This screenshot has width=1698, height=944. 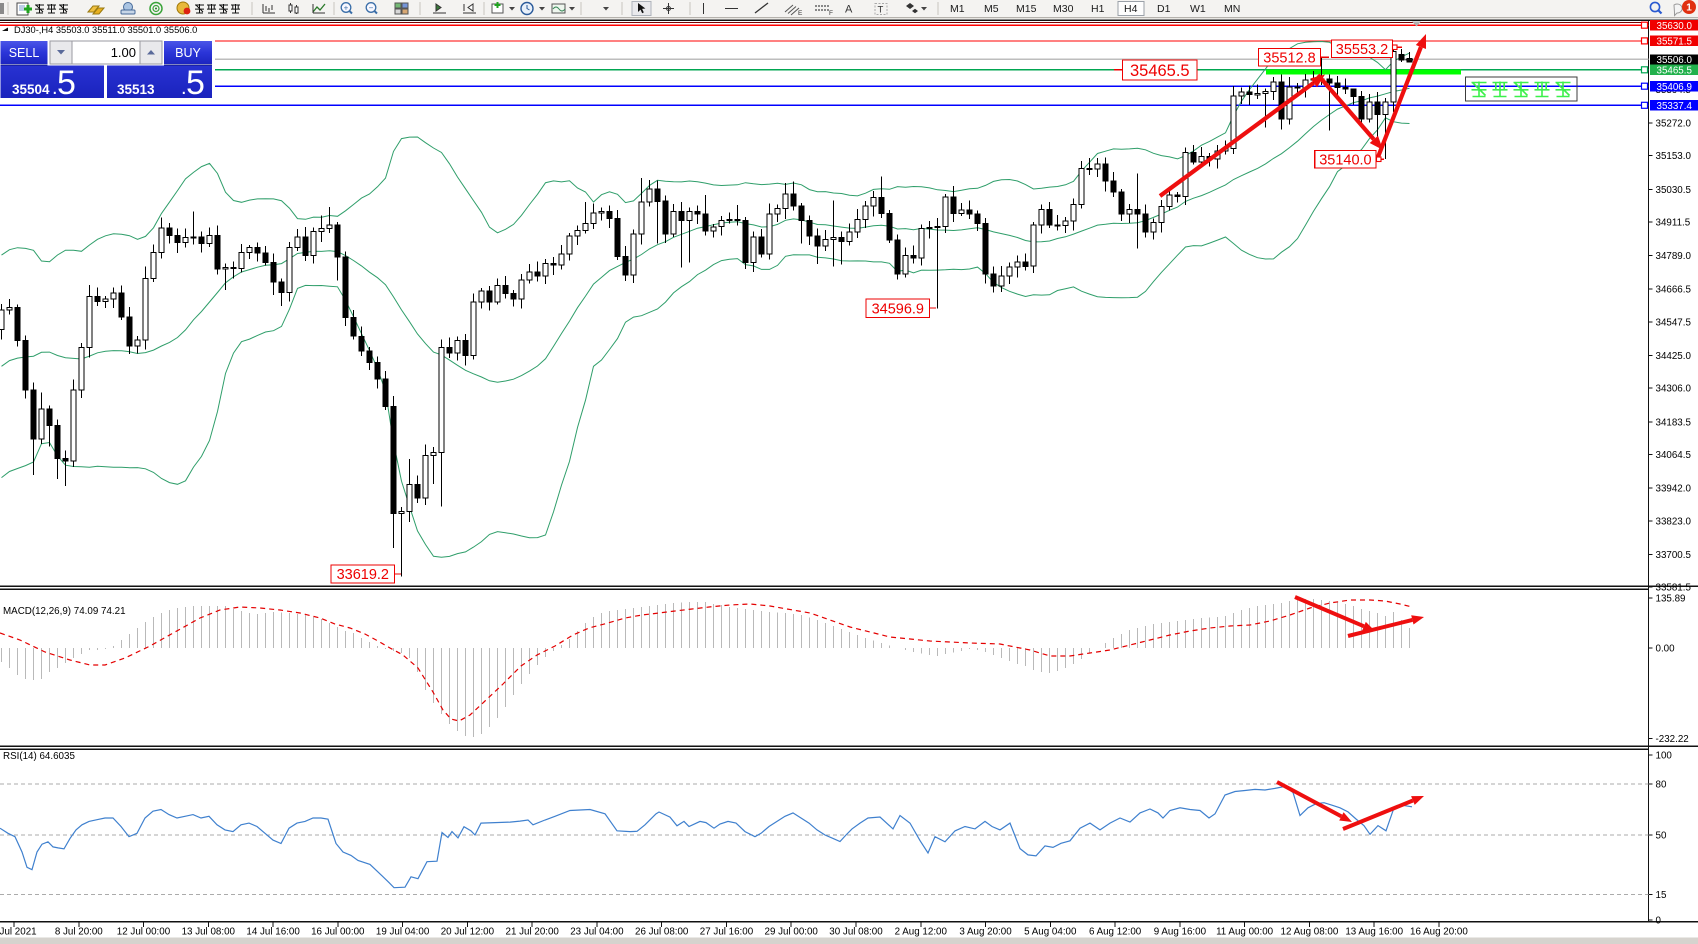 What do you see at coordinates (1674, 455) in the screenshot?
I see `svg-text: 34064.5` at bounding box center [1674, 455].